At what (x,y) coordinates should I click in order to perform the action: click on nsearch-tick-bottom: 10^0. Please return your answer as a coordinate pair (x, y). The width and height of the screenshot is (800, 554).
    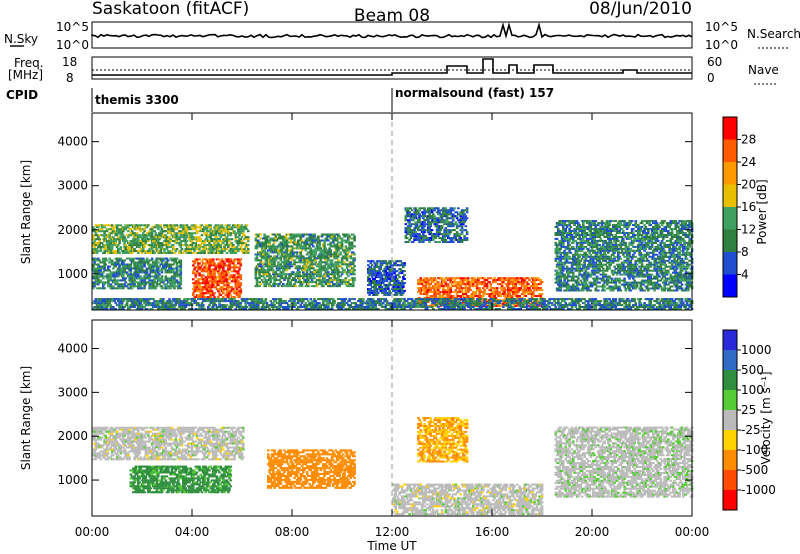
    Looking at the image, I should click on (721, 45).